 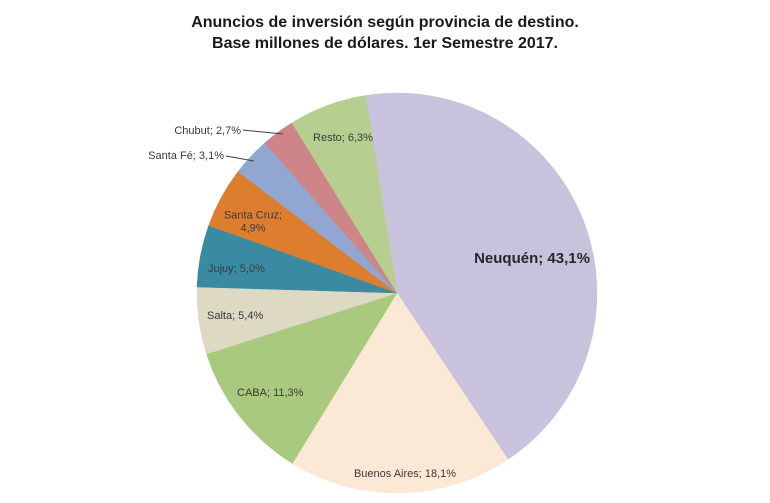 I want to click on leader-line-chubut, so click(x=263, y=132).